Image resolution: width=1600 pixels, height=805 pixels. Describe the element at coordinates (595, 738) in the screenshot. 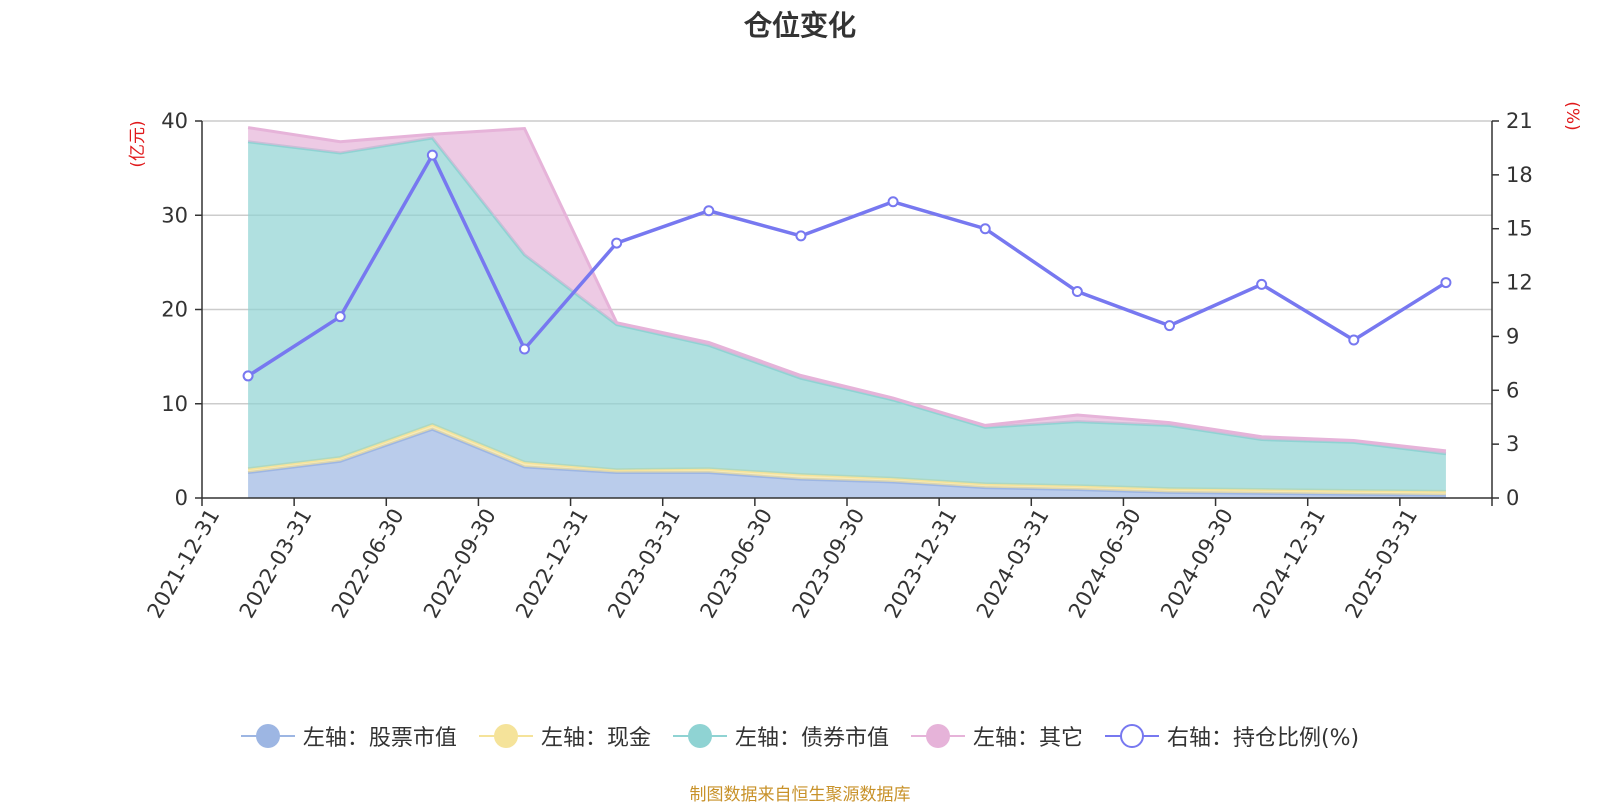

I see `legend-label-cash: 左轴：现金` at that location.